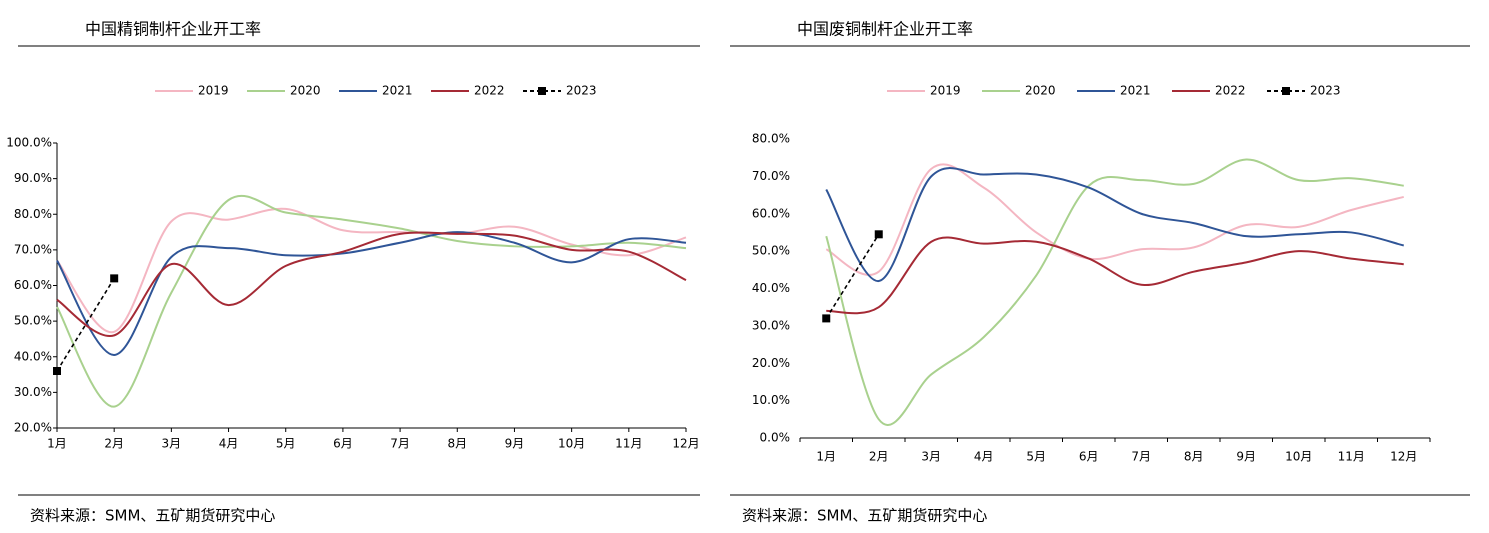 The image size is (1489, 533). Describe the element at coordinates (29, 143) in the screenshot. I see `y-tick-label: 100.0%` at that location.